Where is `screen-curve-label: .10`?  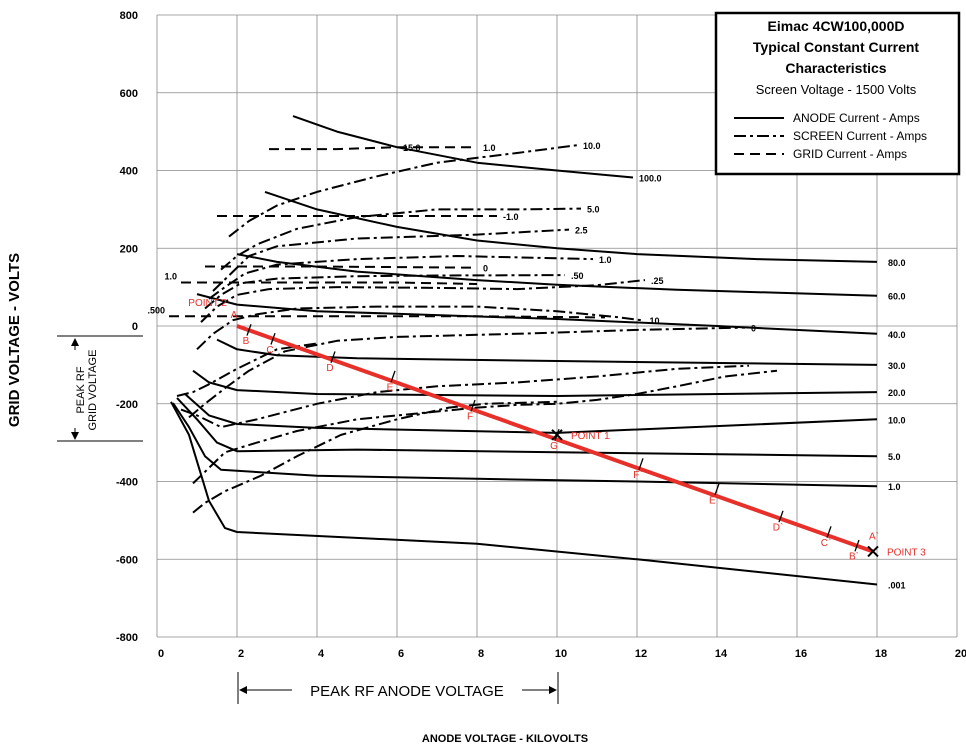 screen-curve-label: .10 is located at coordinates (653, 321).